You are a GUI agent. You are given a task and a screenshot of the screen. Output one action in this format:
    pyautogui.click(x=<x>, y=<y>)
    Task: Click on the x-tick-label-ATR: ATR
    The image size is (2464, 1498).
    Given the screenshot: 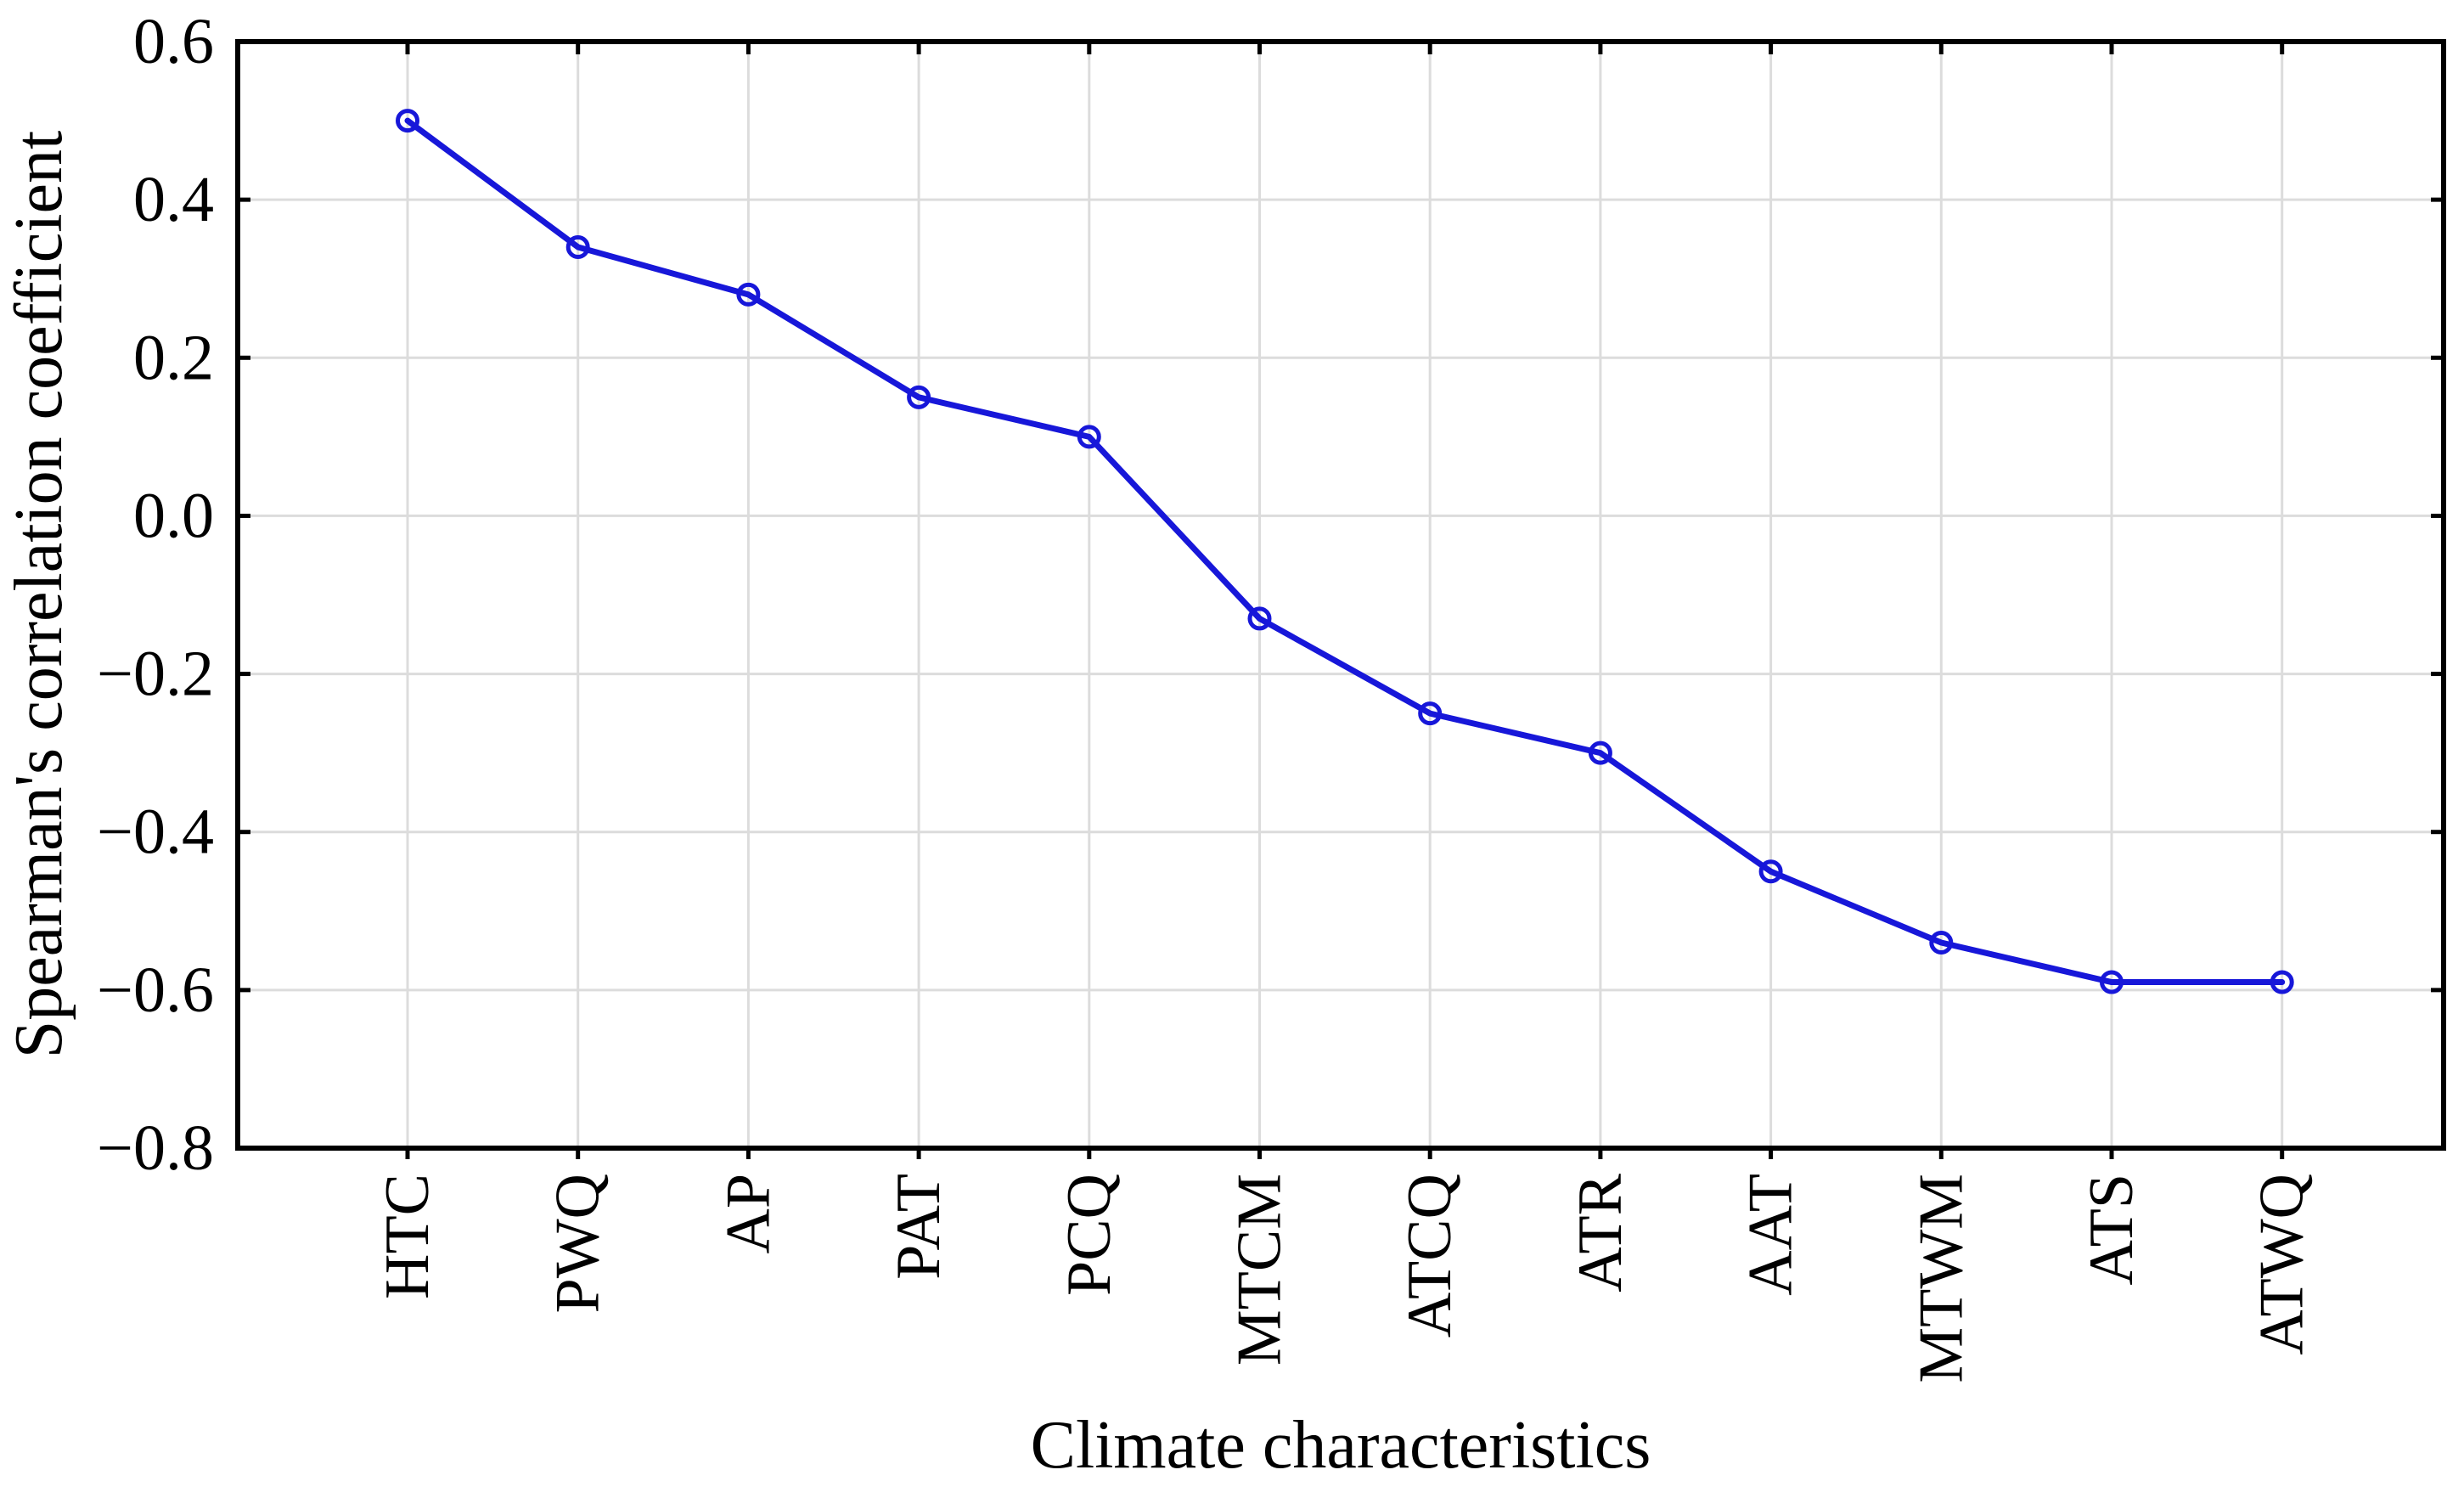 What is the action you would take?
    pyautogui.click(x=1600, y=1232)
    